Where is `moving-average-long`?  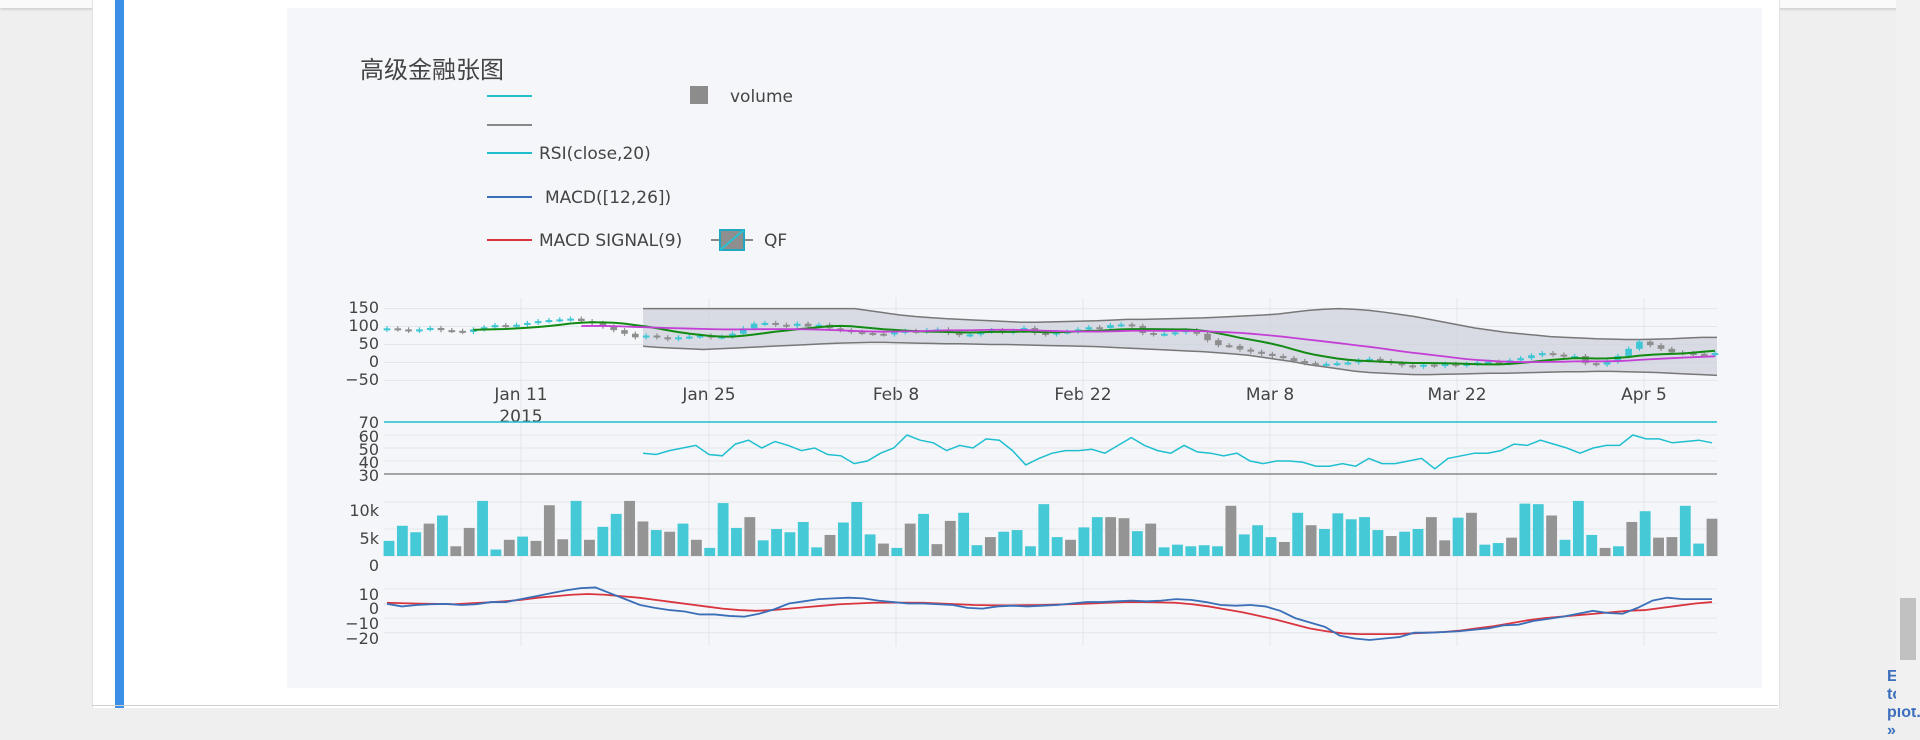 moving-average-long is located at coordinates (1148, 344).